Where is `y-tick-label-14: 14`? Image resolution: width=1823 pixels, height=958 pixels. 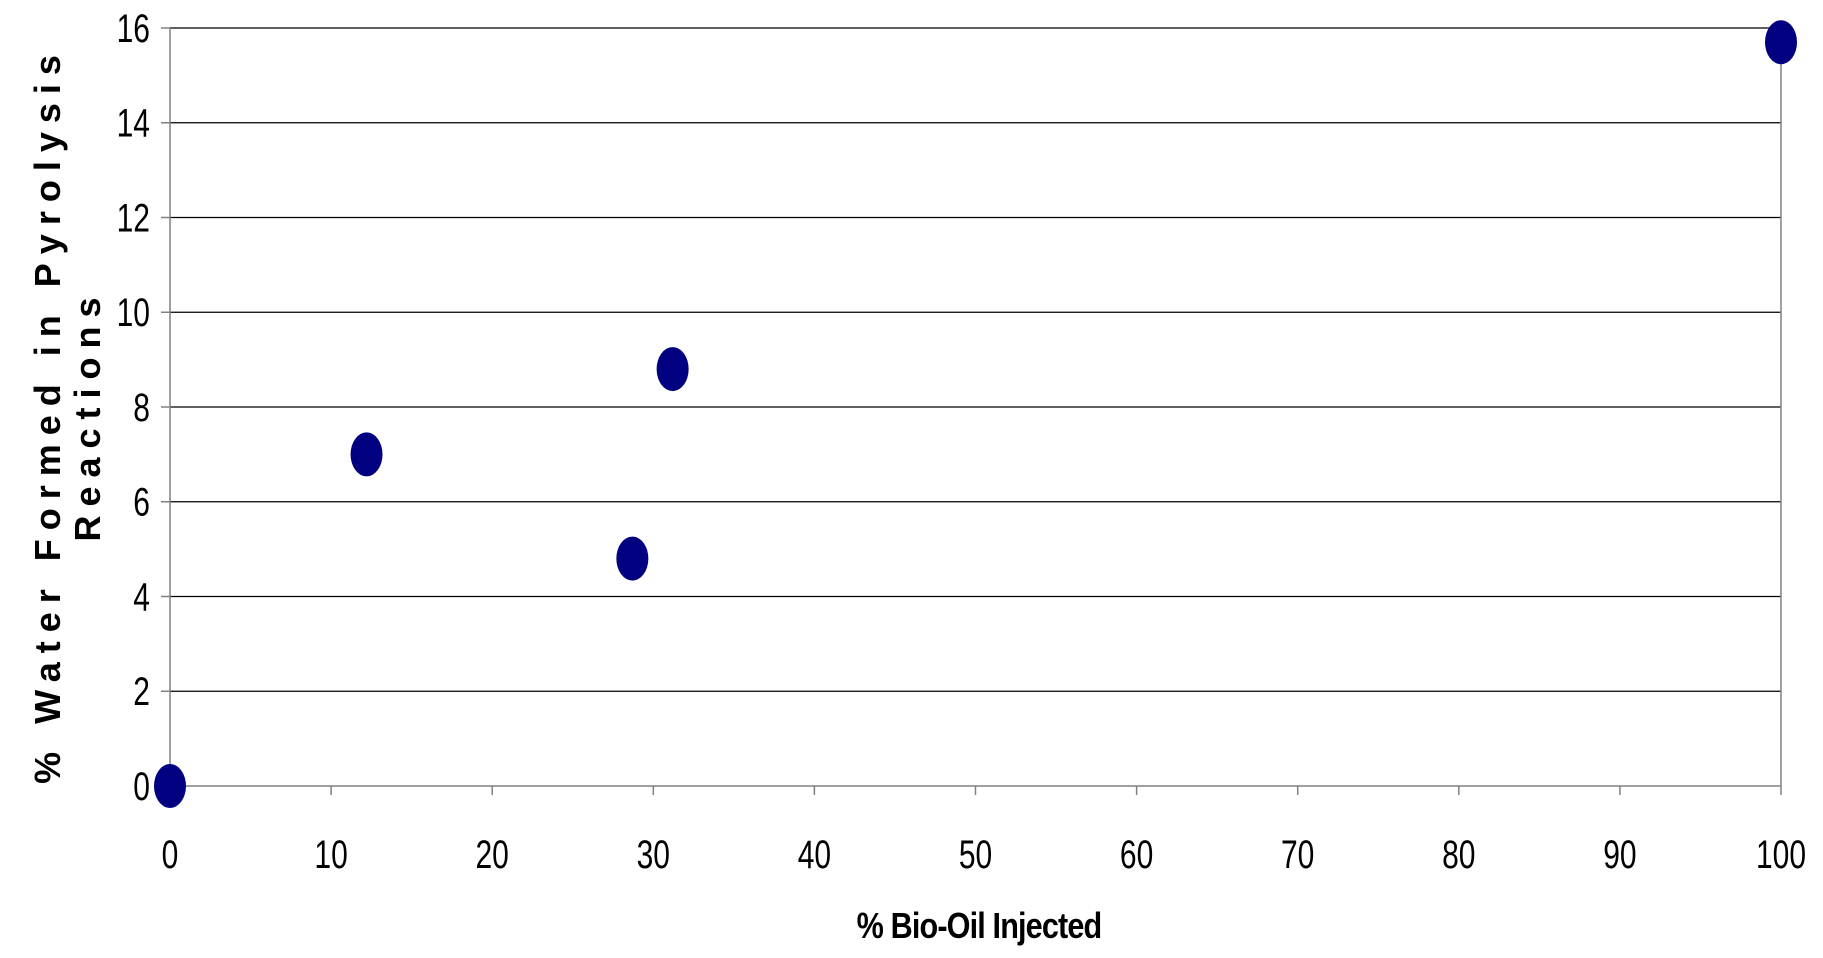 y-tick-label-14: 14 is located at coordinates (133, 124).